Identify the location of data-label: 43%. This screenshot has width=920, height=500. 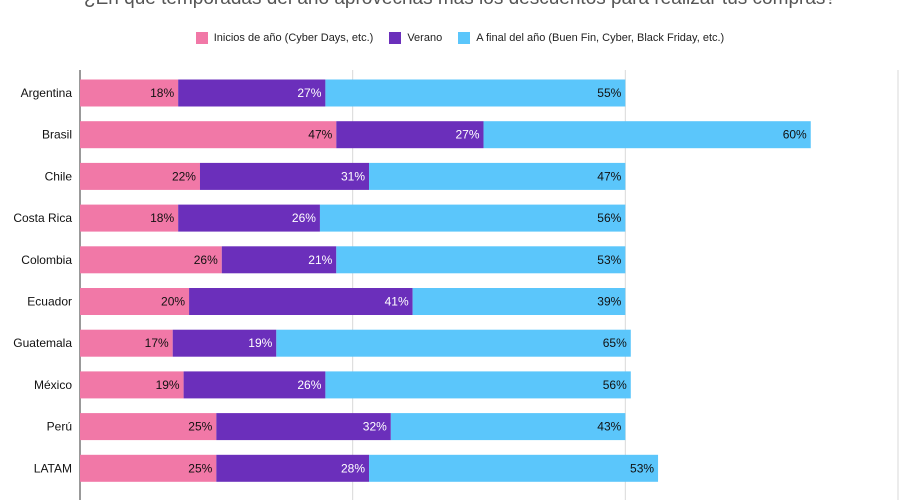
(609, 427).